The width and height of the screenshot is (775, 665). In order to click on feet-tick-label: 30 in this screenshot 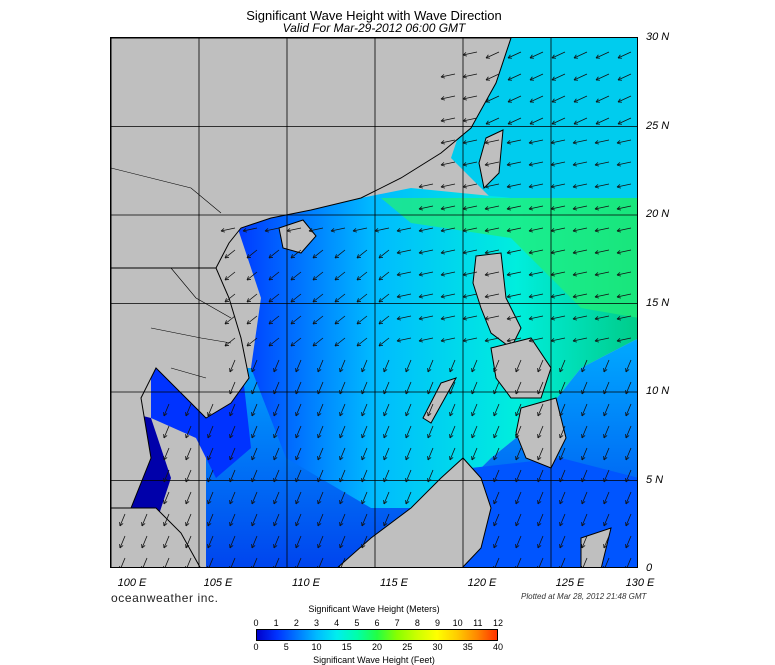, I will do `click(437, 647)`.